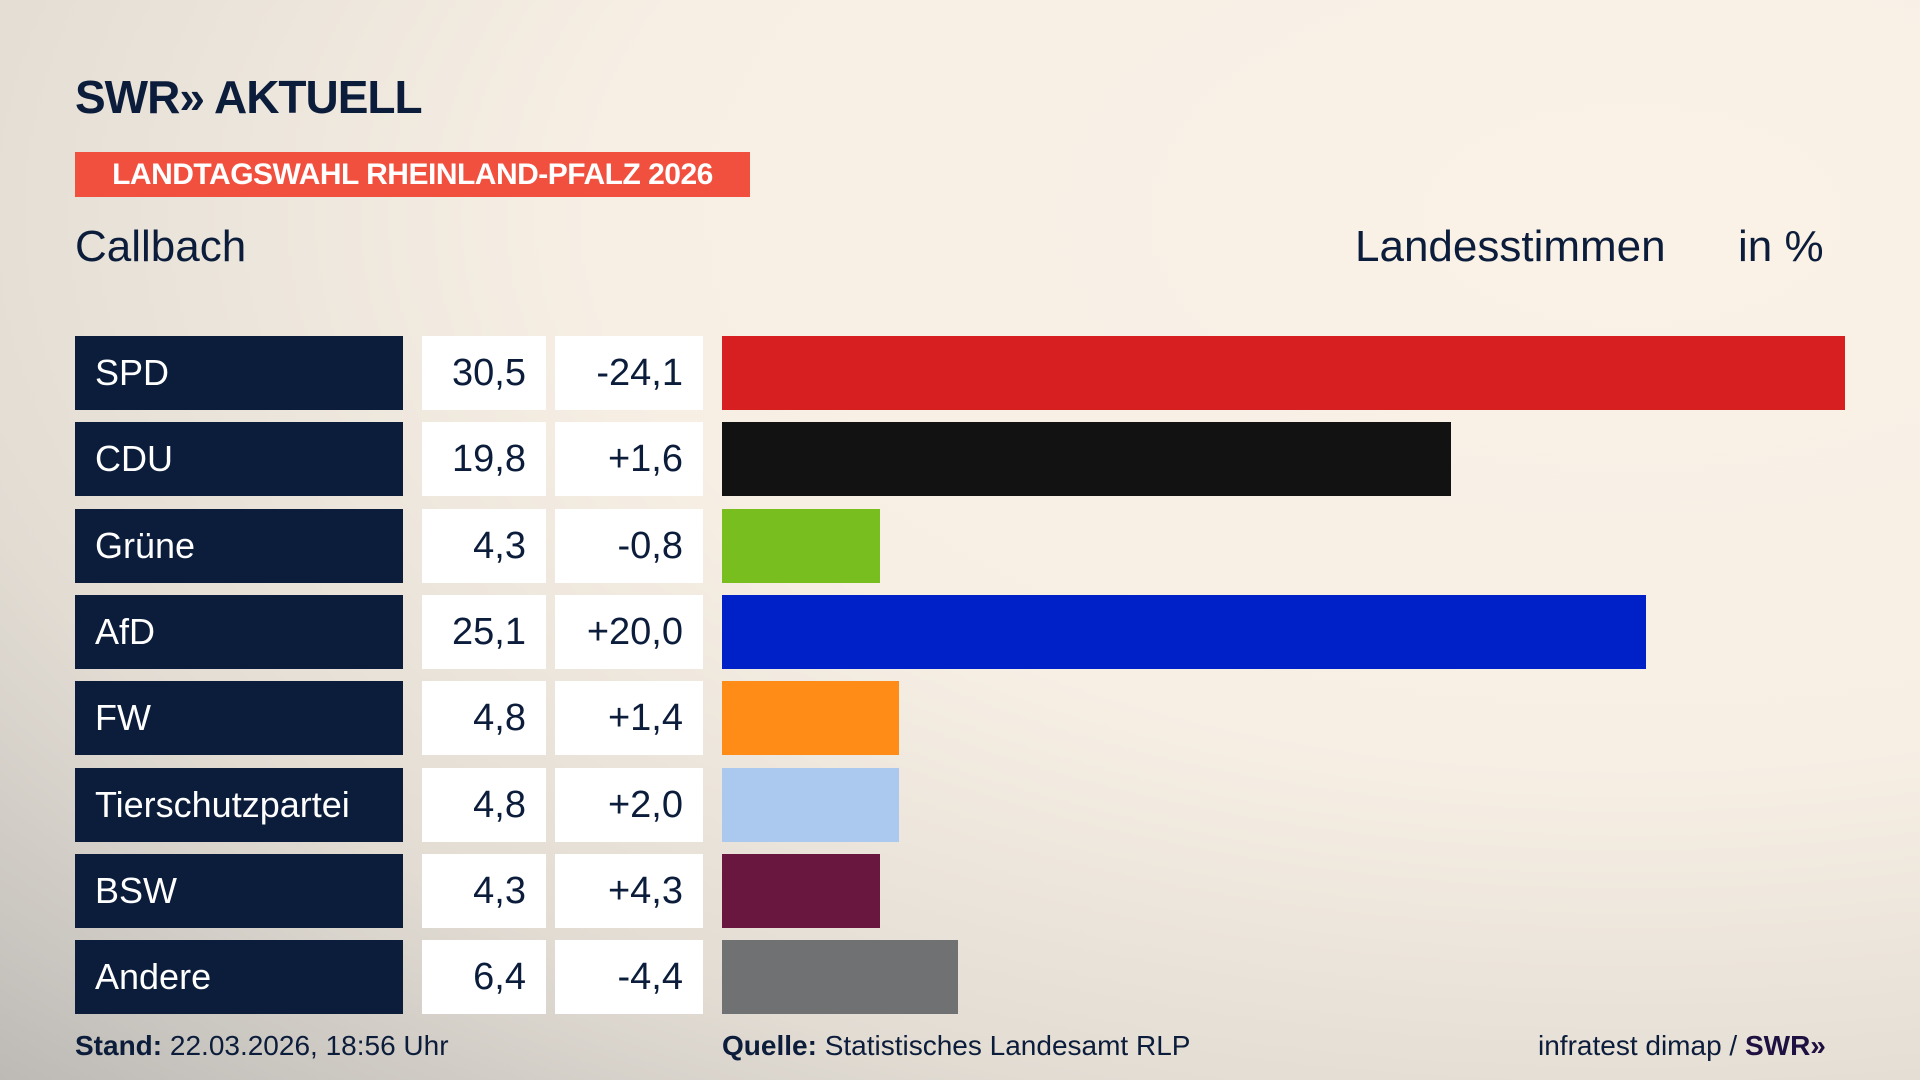 The height and width of the screenshot is (1080, 1920). I want to click on stand-value: 22.03.2026, 18:56 Uhr, so click(309, 1045).